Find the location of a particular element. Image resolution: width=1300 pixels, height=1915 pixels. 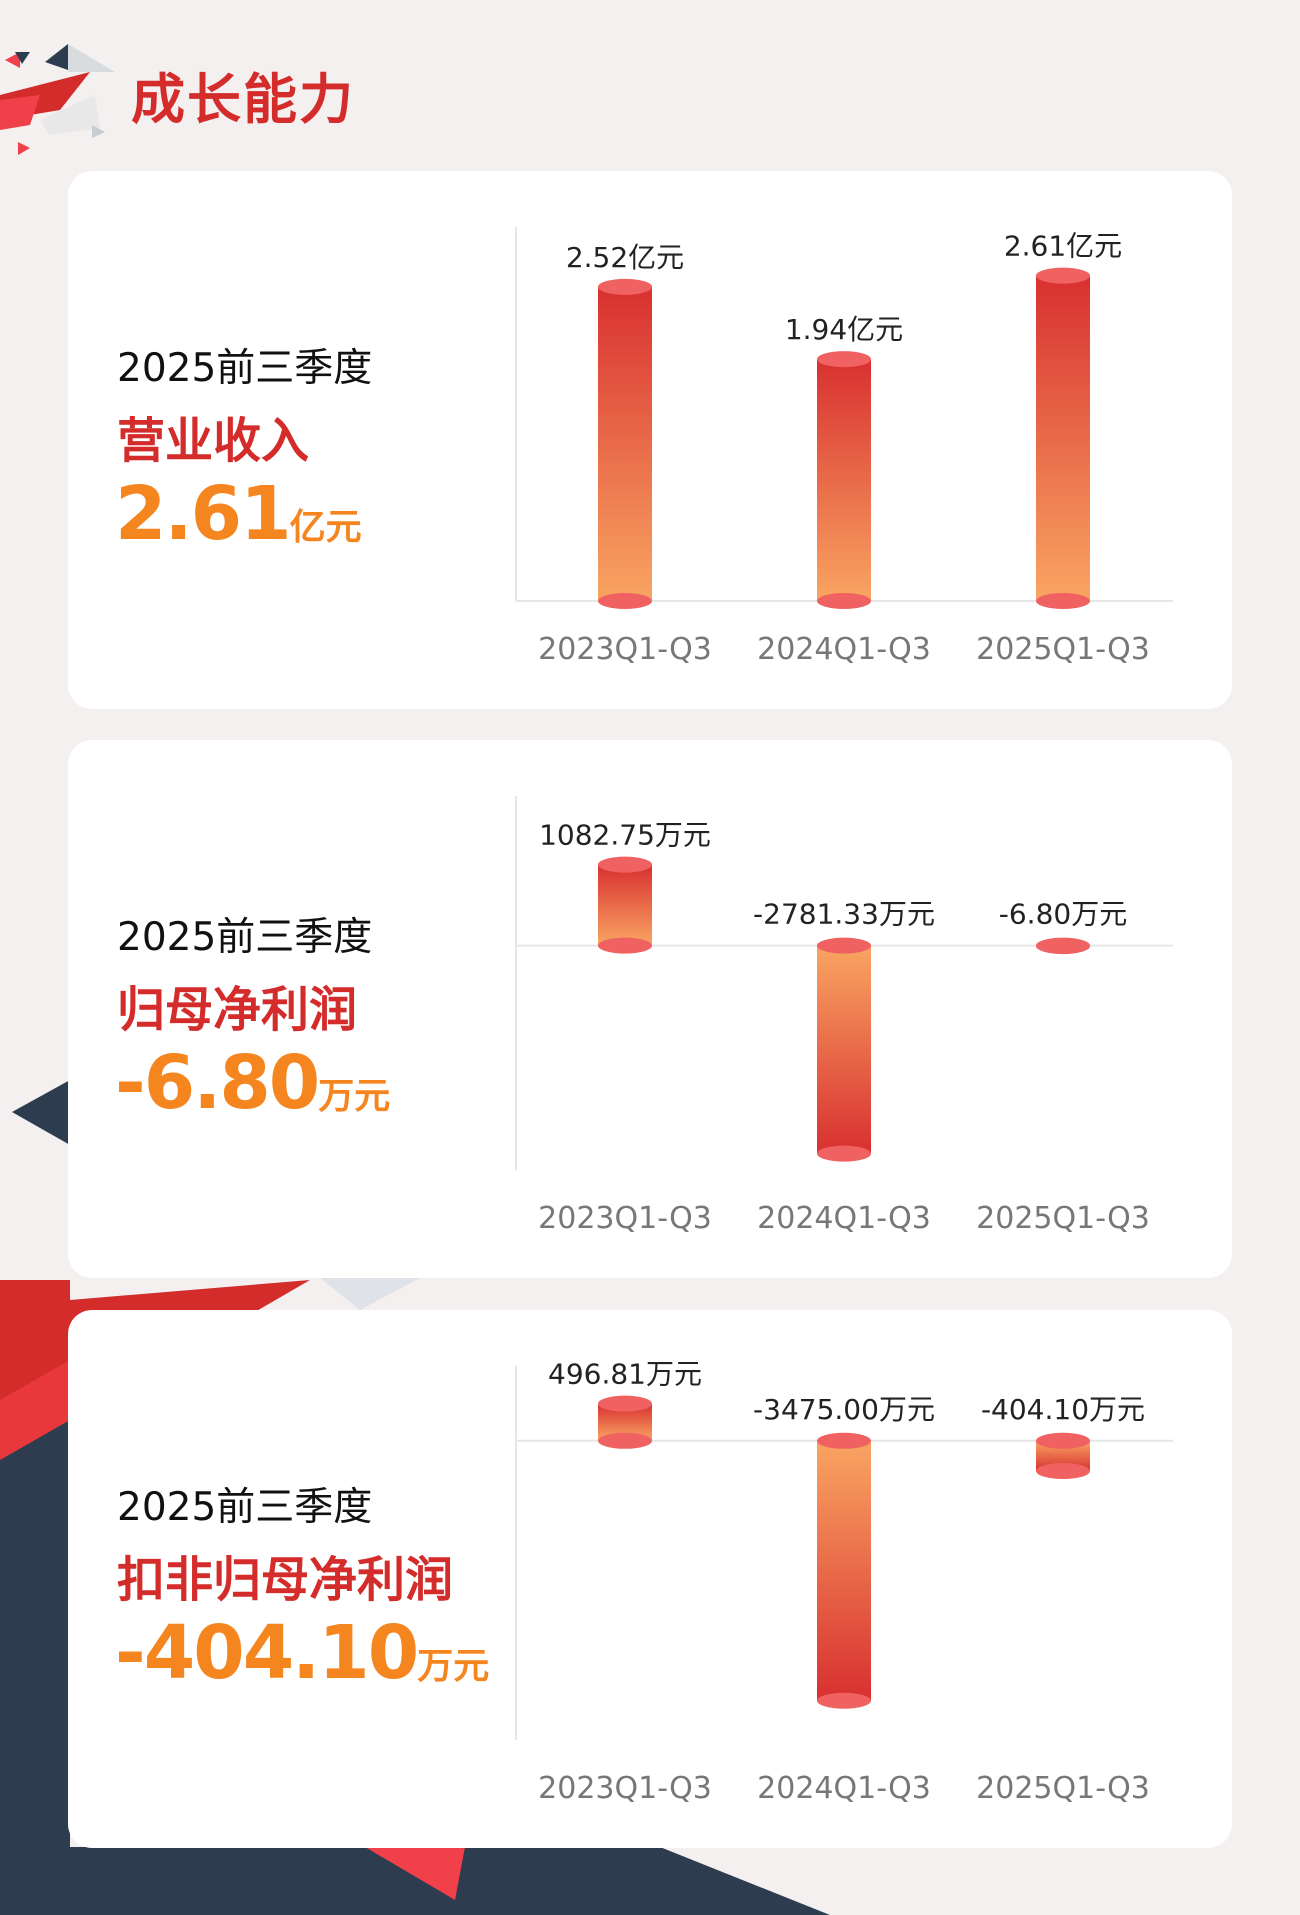

data-label: -6.80万元 is located at coordinates (1063, 914).